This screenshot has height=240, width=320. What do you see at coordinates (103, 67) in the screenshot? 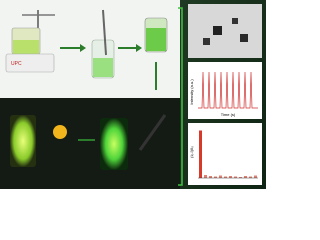
I see `vial-liquid` at bounding box center [103, 67].